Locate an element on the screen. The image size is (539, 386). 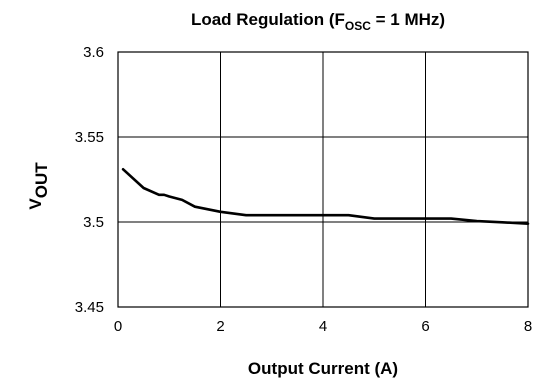
y-axis-label-subscript: OUT is located at coordinates (41, 180).